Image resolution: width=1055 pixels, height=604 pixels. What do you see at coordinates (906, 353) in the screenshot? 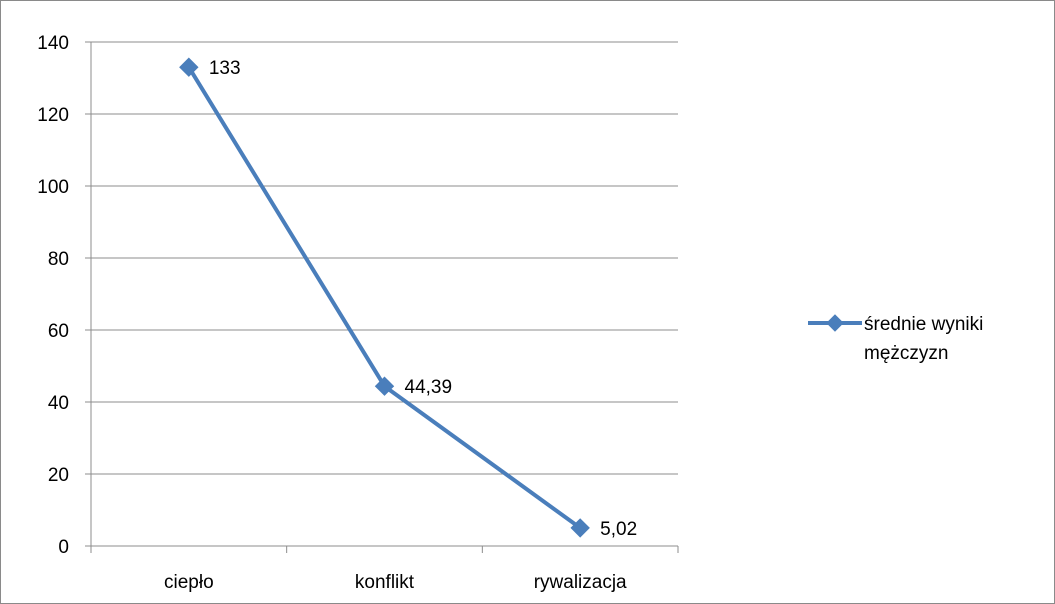
I see `legend-label-line: mężczyzn` at bounding box center [906, 353].